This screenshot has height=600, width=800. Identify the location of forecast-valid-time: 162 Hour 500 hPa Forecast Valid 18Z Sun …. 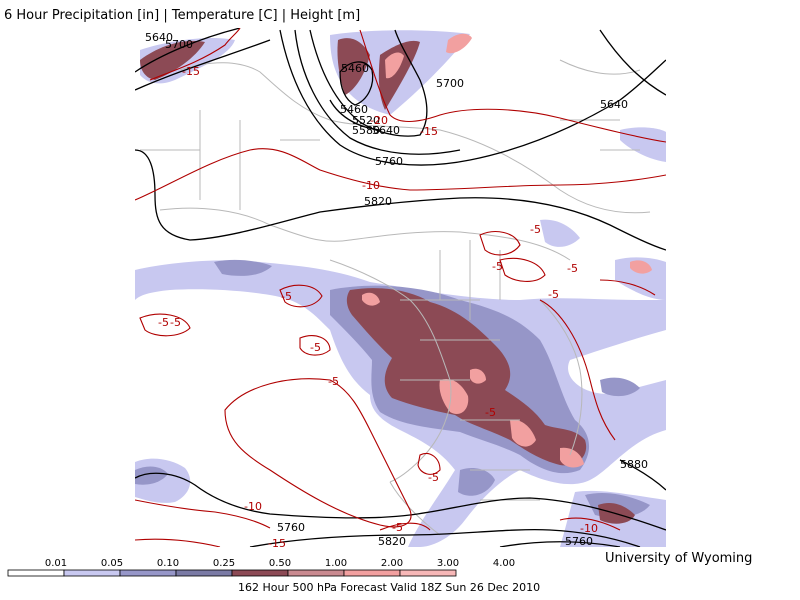
(389, 587).